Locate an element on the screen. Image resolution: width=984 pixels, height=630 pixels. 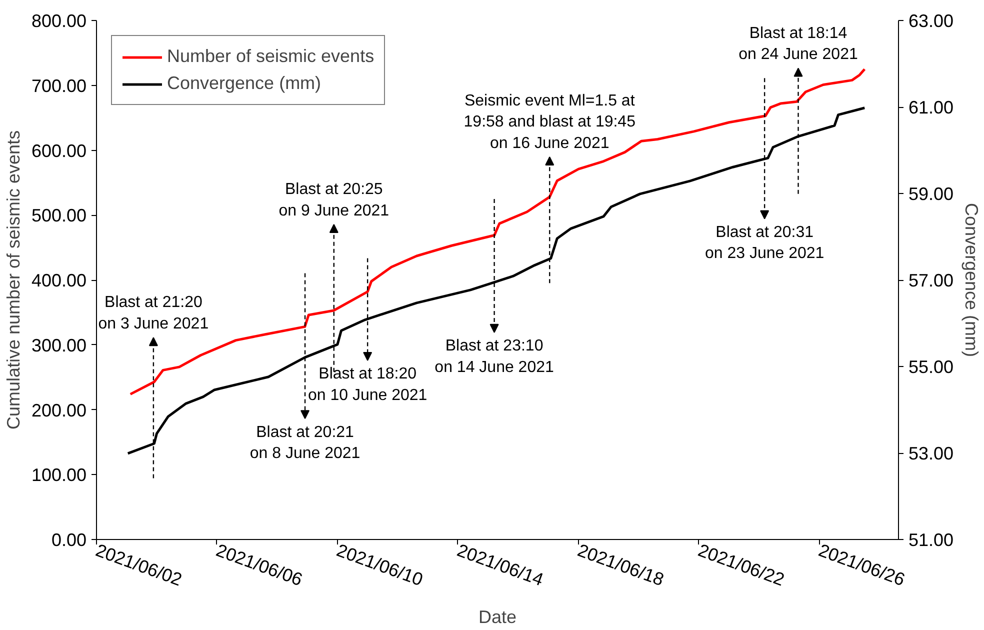
y-tick-label: 200.00 is located at coordinates (59, 410).